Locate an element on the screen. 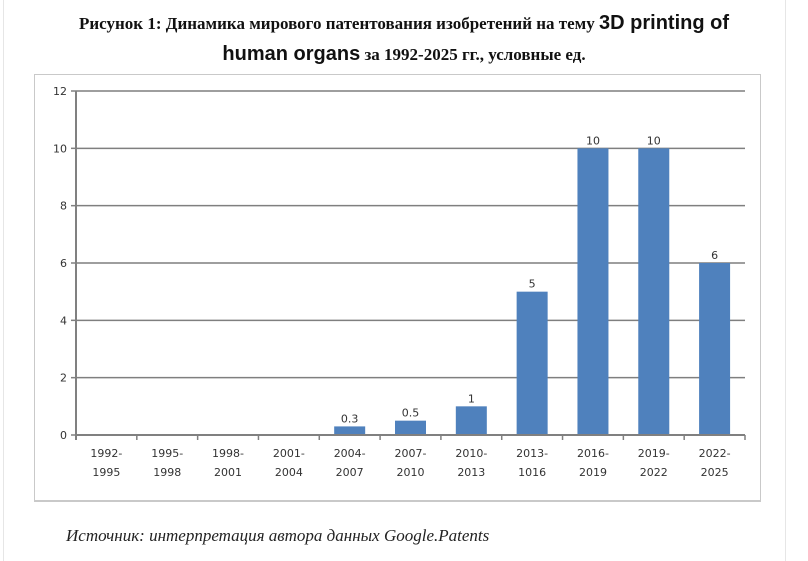  x-tick-label: 2004- is located at coordinates (350, 453).